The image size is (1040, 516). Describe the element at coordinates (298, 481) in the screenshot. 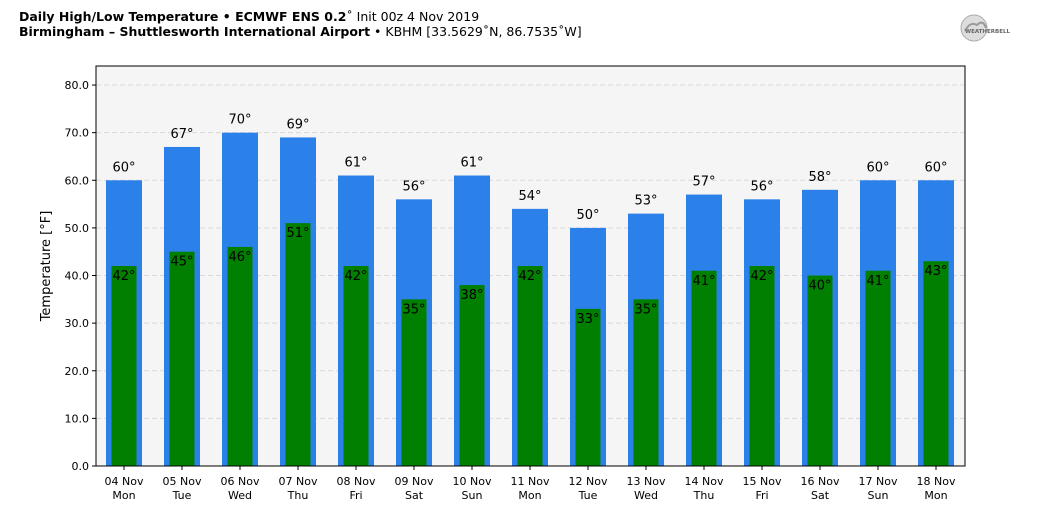

I see `x-tick-date: 07 Nov` at that location.